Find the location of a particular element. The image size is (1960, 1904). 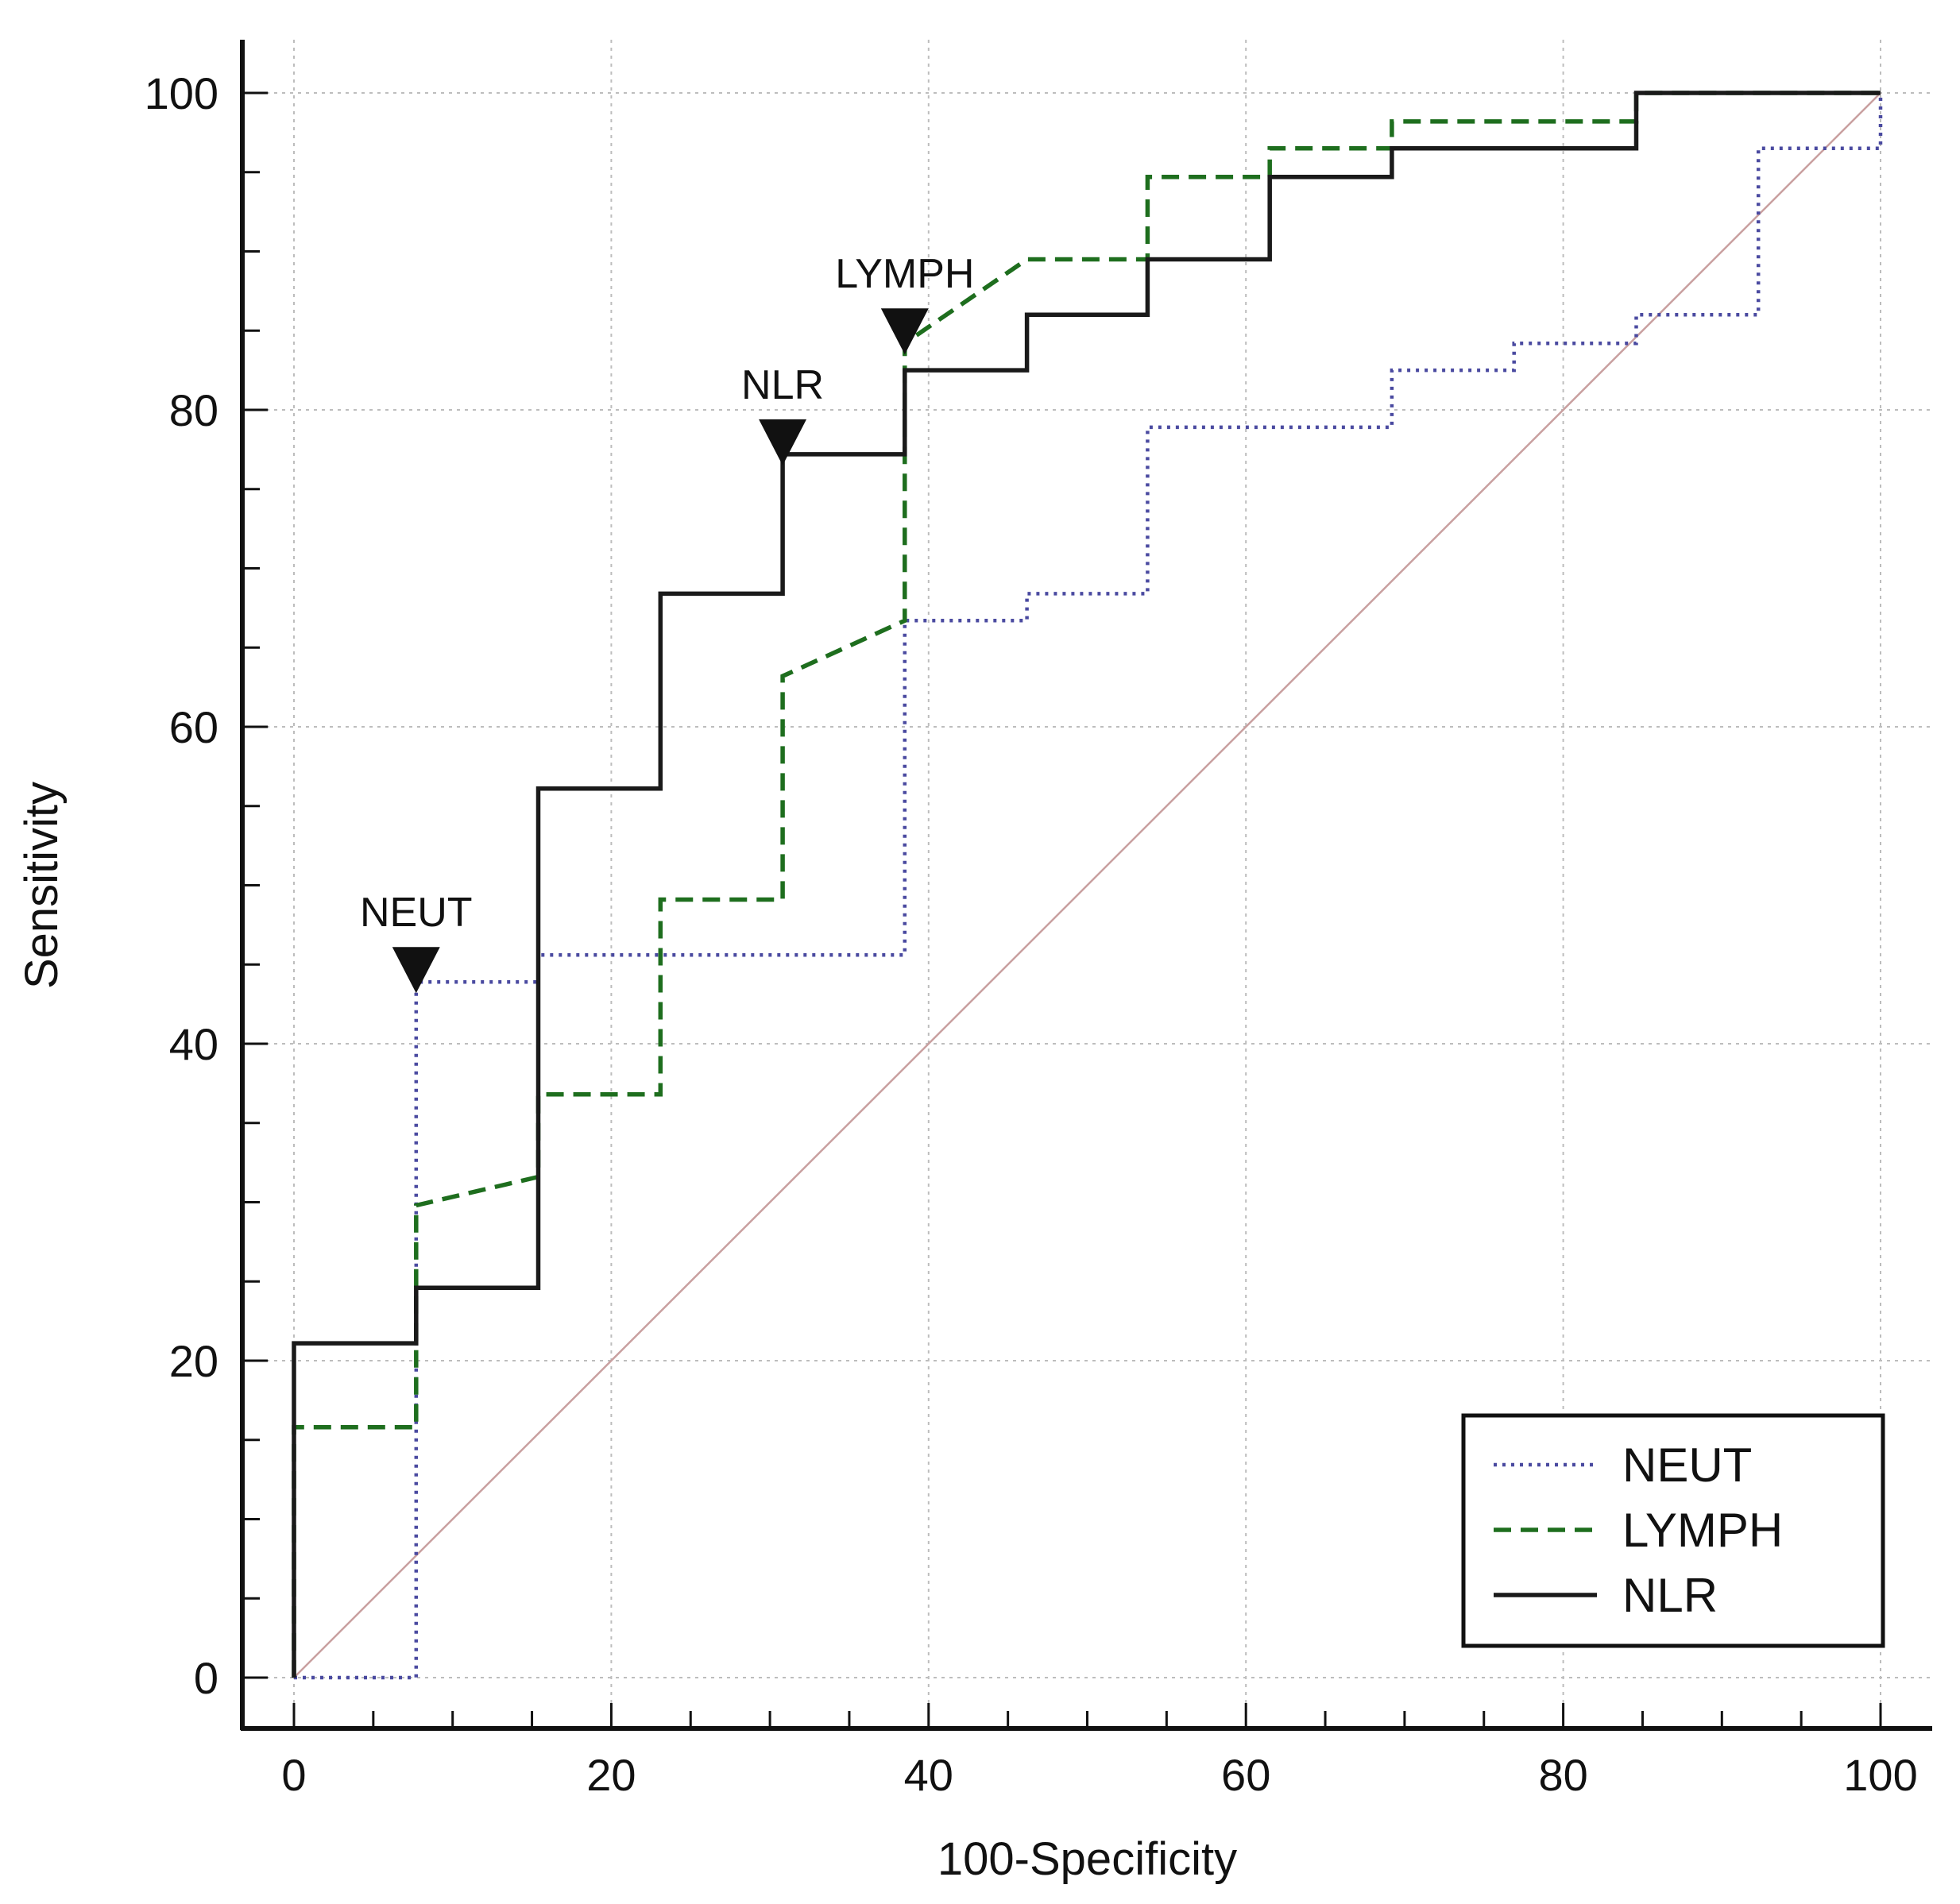

y-tick-label: 0 is located at coordinates (206, 1678).